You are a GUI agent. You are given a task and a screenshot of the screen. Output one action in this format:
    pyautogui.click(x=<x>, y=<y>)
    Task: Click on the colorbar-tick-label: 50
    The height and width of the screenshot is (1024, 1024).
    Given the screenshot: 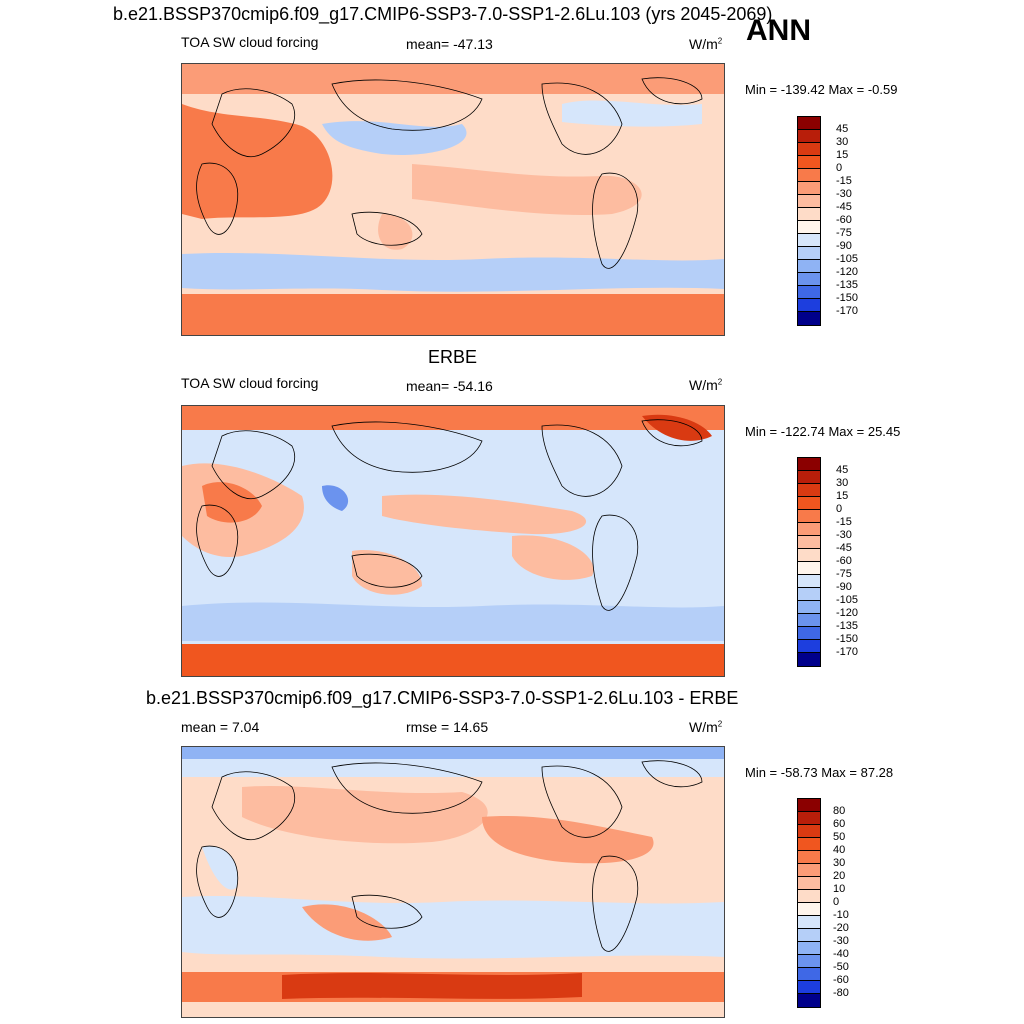 What is the action you would take?
    pyautogui.click(x=839, y=837)
    